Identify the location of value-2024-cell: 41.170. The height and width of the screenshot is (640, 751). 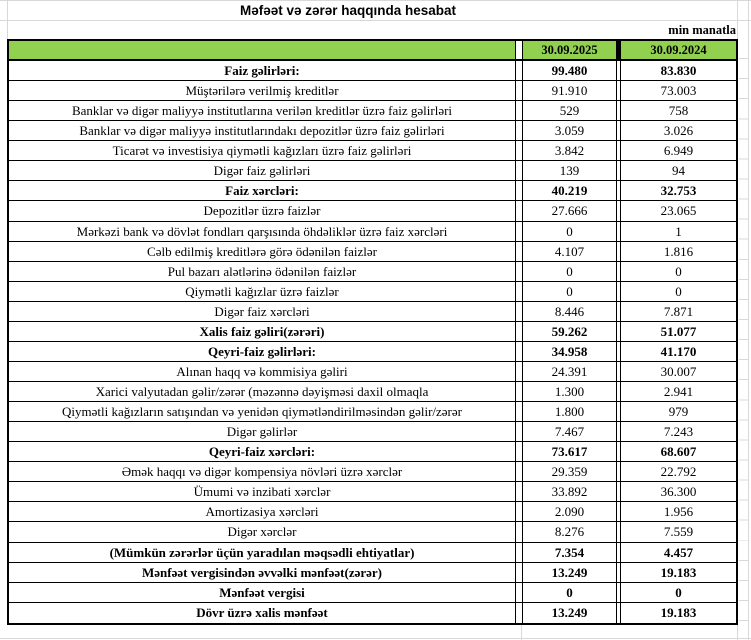
(678, 351).